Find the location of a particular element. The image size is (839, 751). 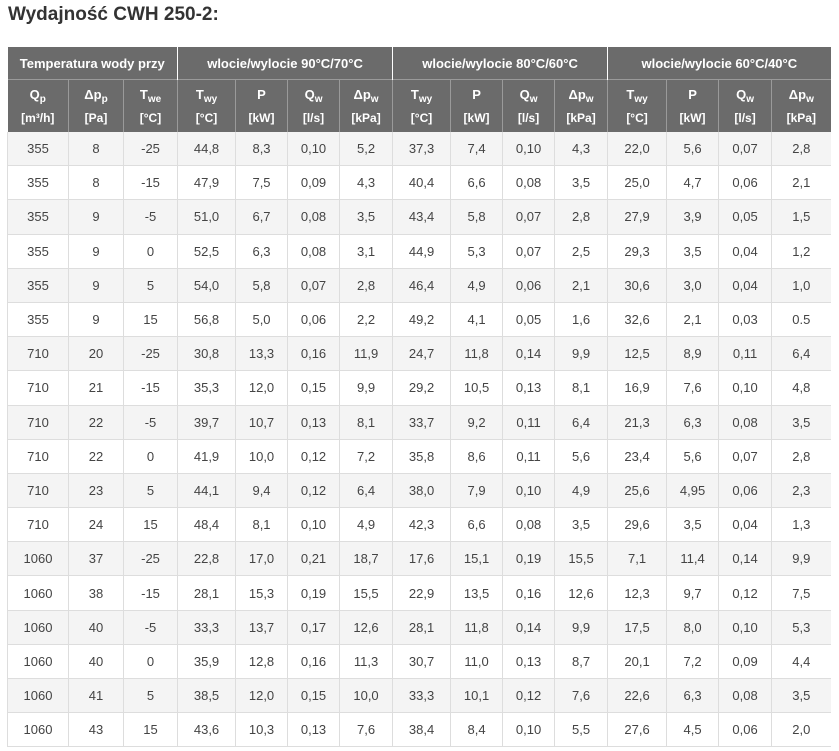

table-cell: 48,4 is located at coordinates (207, 525).